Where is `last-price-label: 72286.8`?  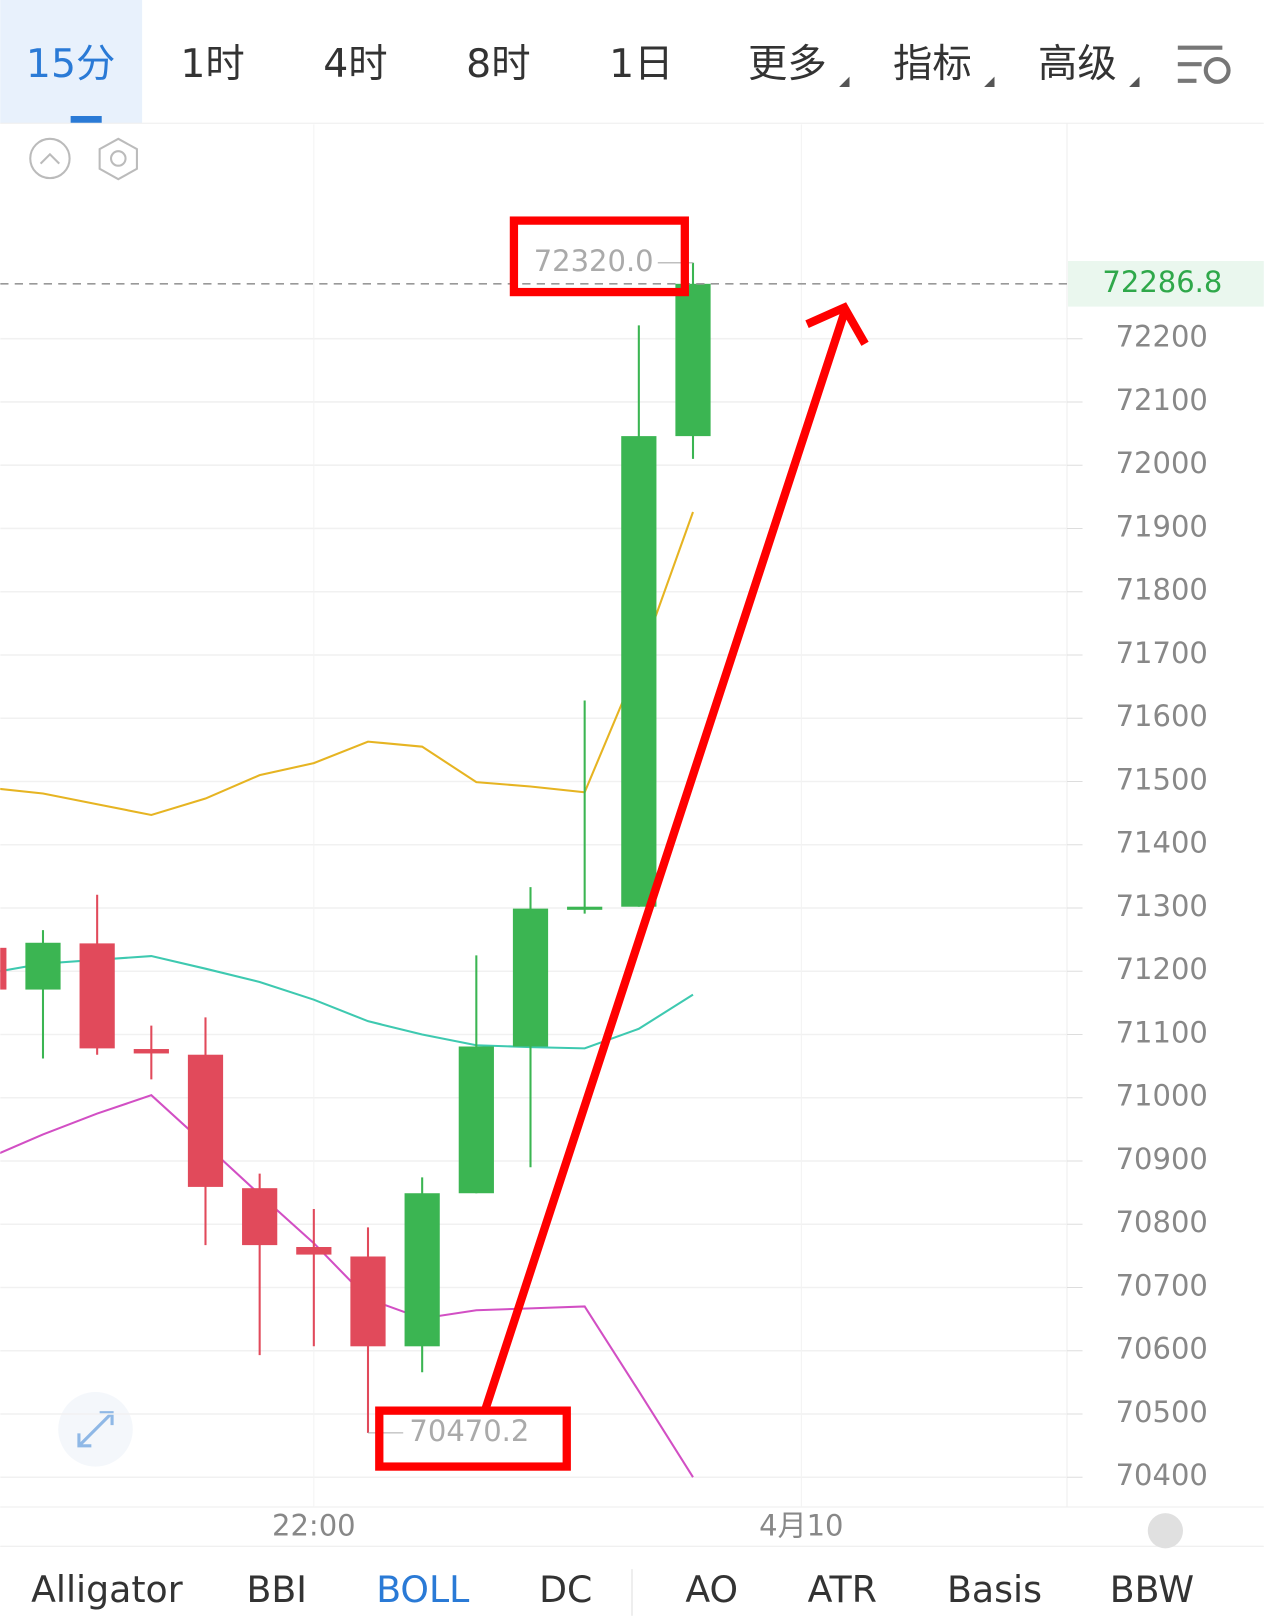 last-price-label: 72286.8 is located at coordinates (1162, 282).